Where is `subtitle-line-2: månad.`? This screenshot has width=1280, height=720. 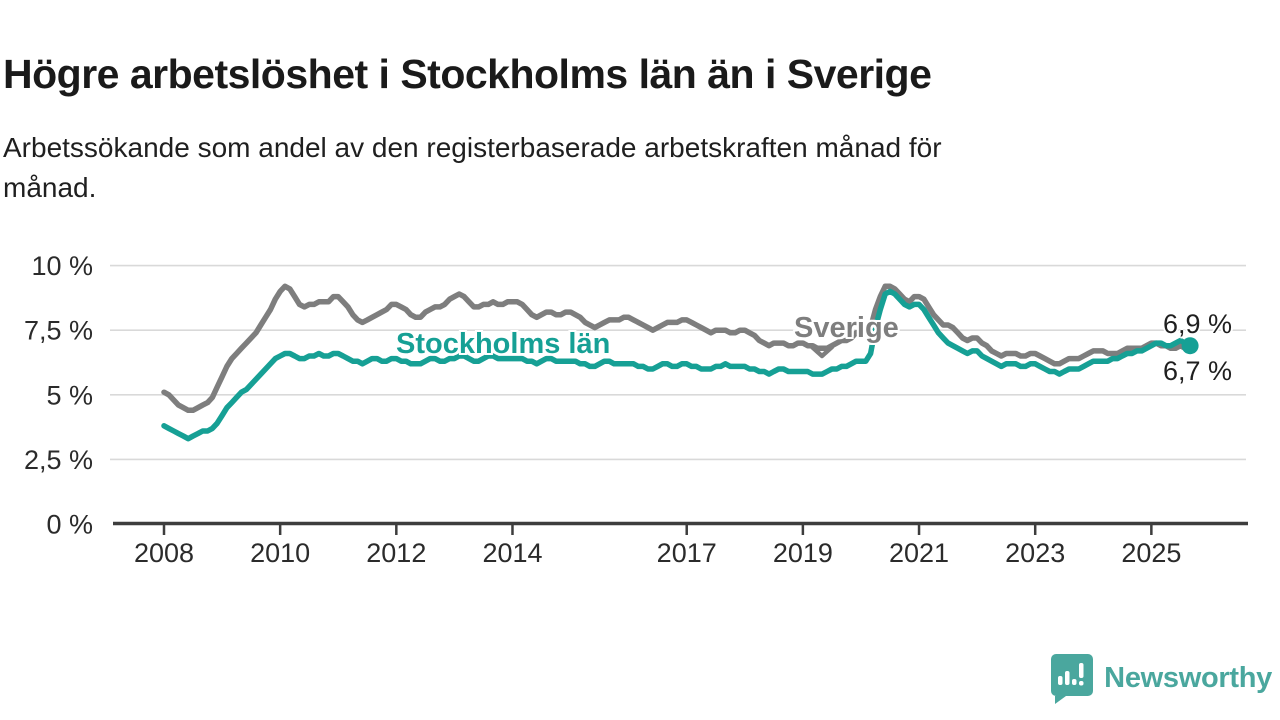 subtitle-line-2: månad. is located at coordinates (50, 187).